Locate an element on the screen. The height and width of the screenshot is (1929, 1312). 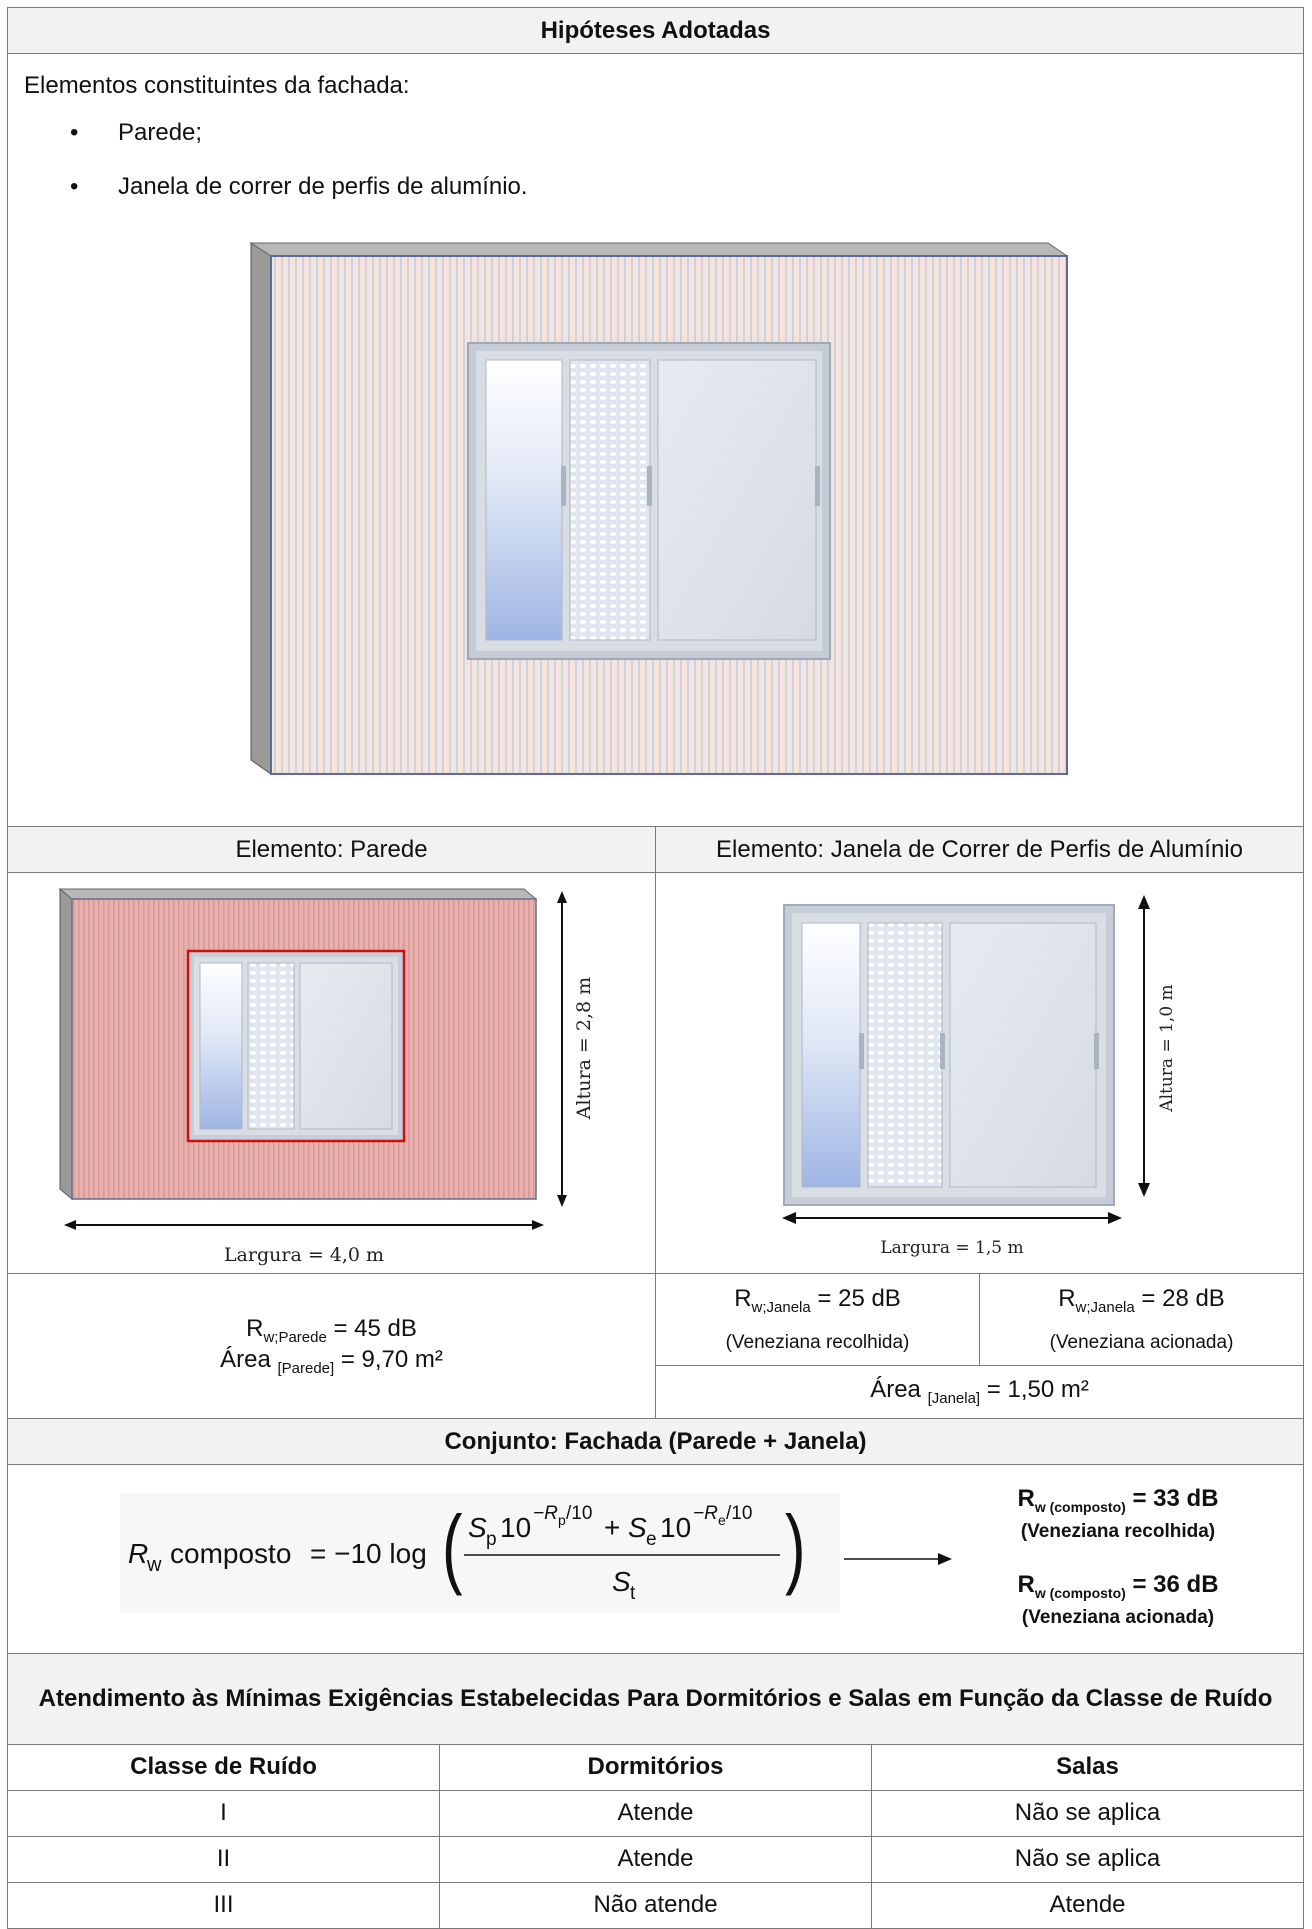
parede-height-label: Altura = 2,8 m is located at coordinates (584, 1048).